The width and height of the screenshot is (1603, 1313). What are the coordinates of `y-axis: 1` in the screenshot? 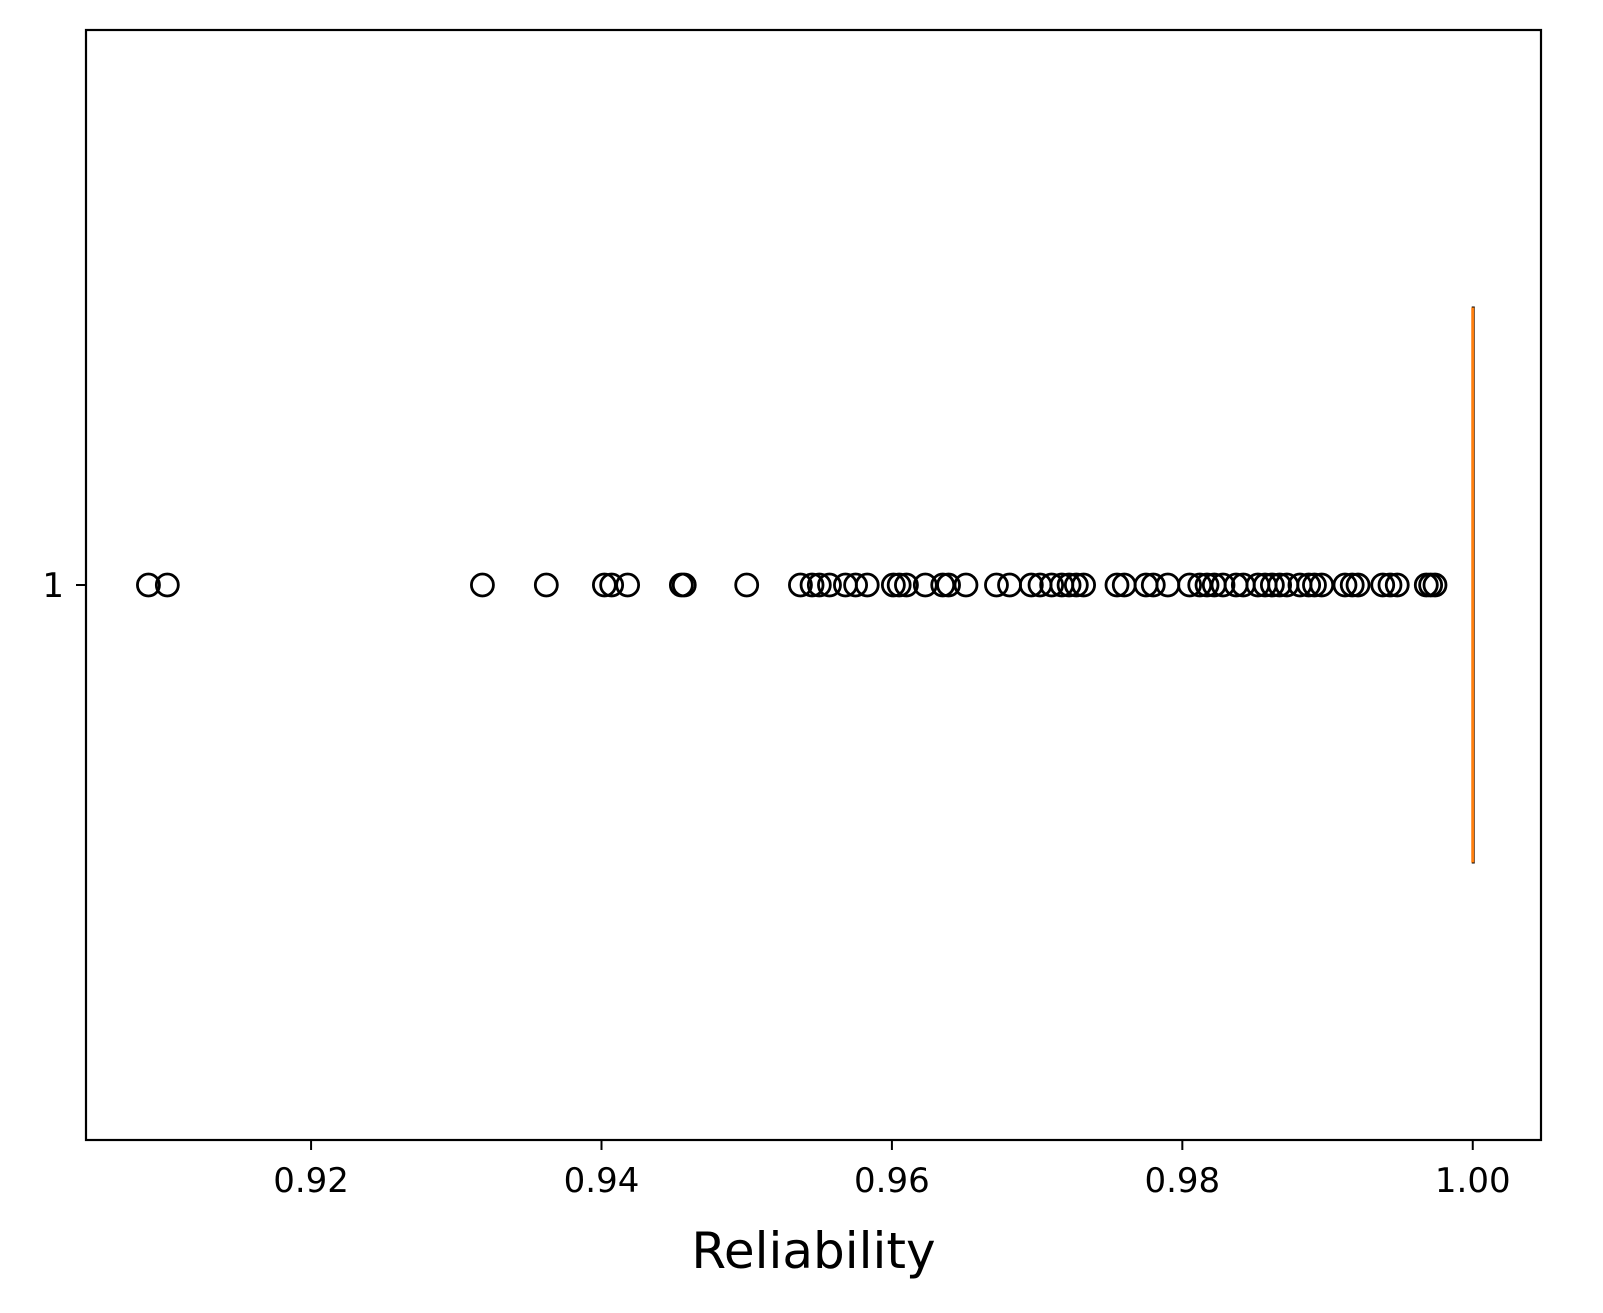 It's located at (64, 586).